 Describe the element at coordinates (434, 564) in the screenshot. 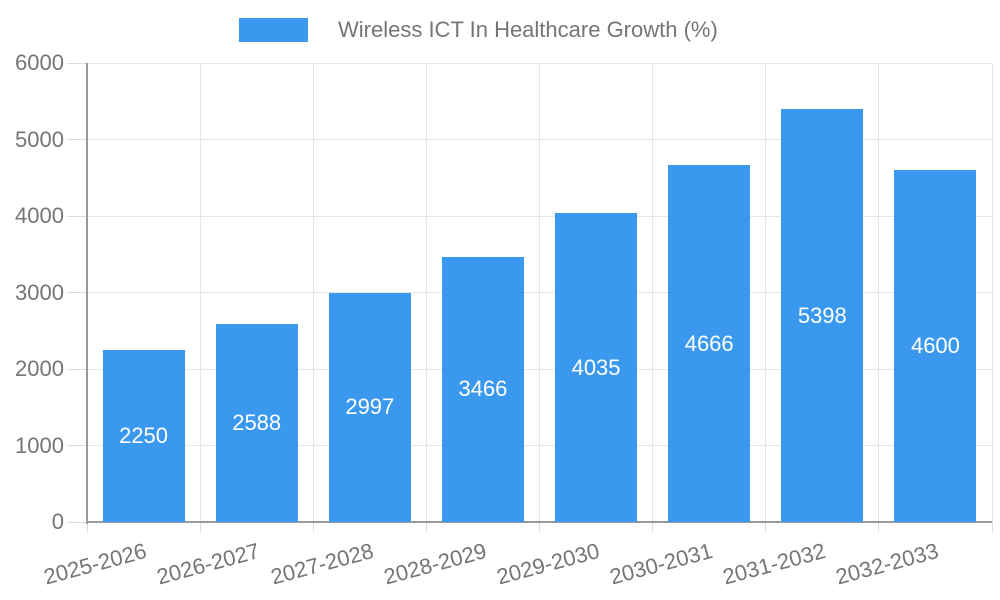

I see `x-axis-tick-label: 2028-2029` at that location.